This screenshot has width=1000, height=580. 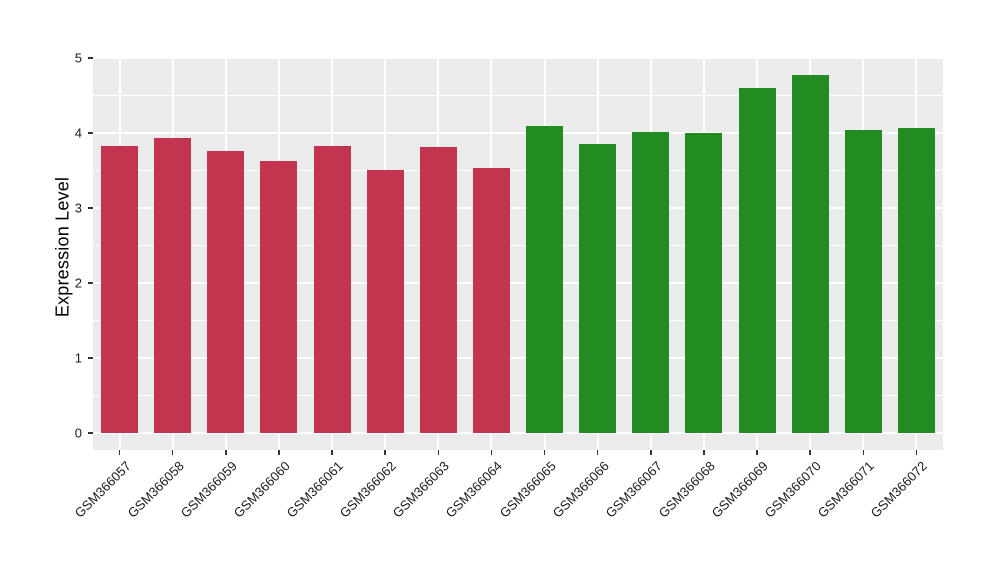 I want to click on x-tick-label-GSM366068: GSM366068, so click(x=686, y=489).